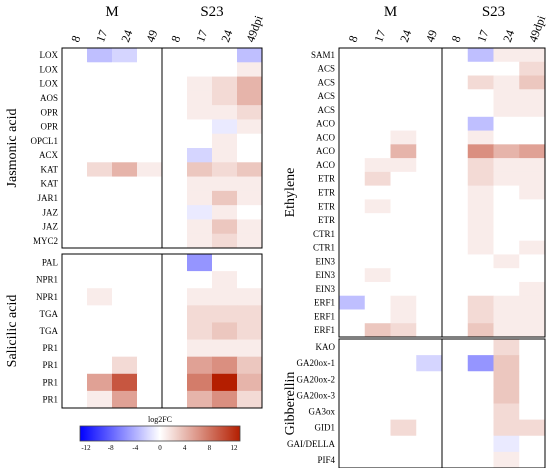 This screenshot has height=468, width=550. I want to click on gene-label: GA3ox, so click(322, 412).